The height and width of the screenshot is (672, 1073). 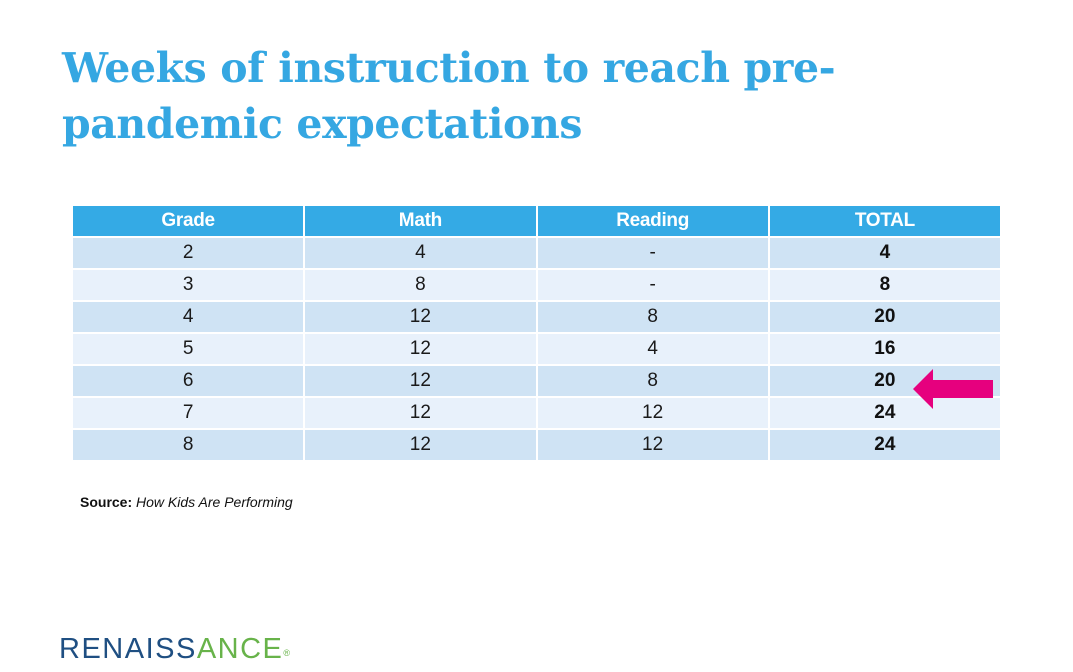 What do you see at coordinates (240, 649) in the screenshot?
I see `logo-text-green: ANCE` at bounding box center [240, 649].